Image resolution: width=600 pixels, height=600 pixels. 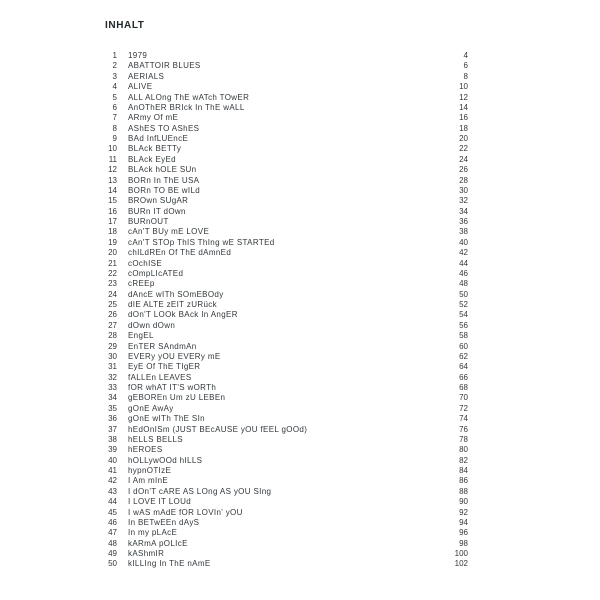 I want to click on toc-entry-number: 50, so click(x=112, y=564).